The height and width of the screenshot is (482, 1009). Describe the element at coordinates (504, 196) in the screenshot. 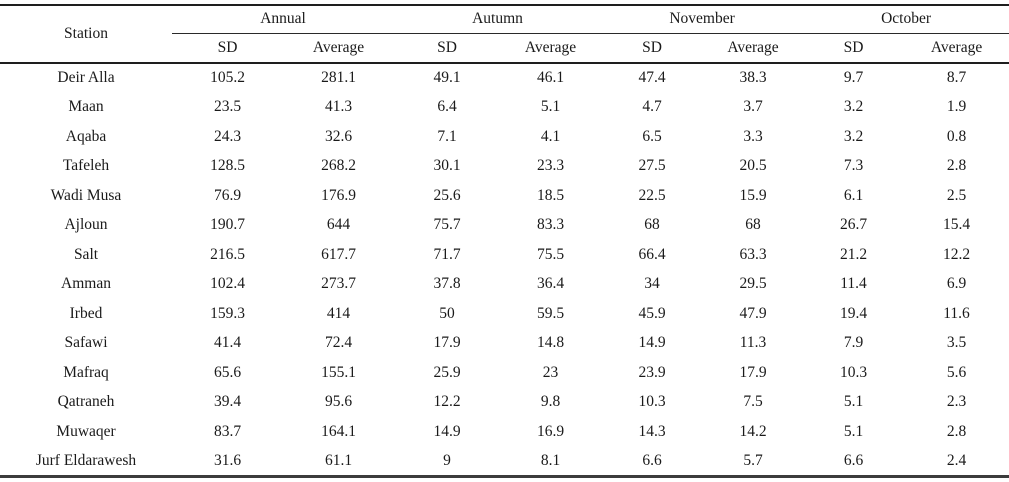

I see `table-row: Wadi Musa 76.9 176.9 25.6 18.5 22.5 15.9 6.1 2.5` at that location.